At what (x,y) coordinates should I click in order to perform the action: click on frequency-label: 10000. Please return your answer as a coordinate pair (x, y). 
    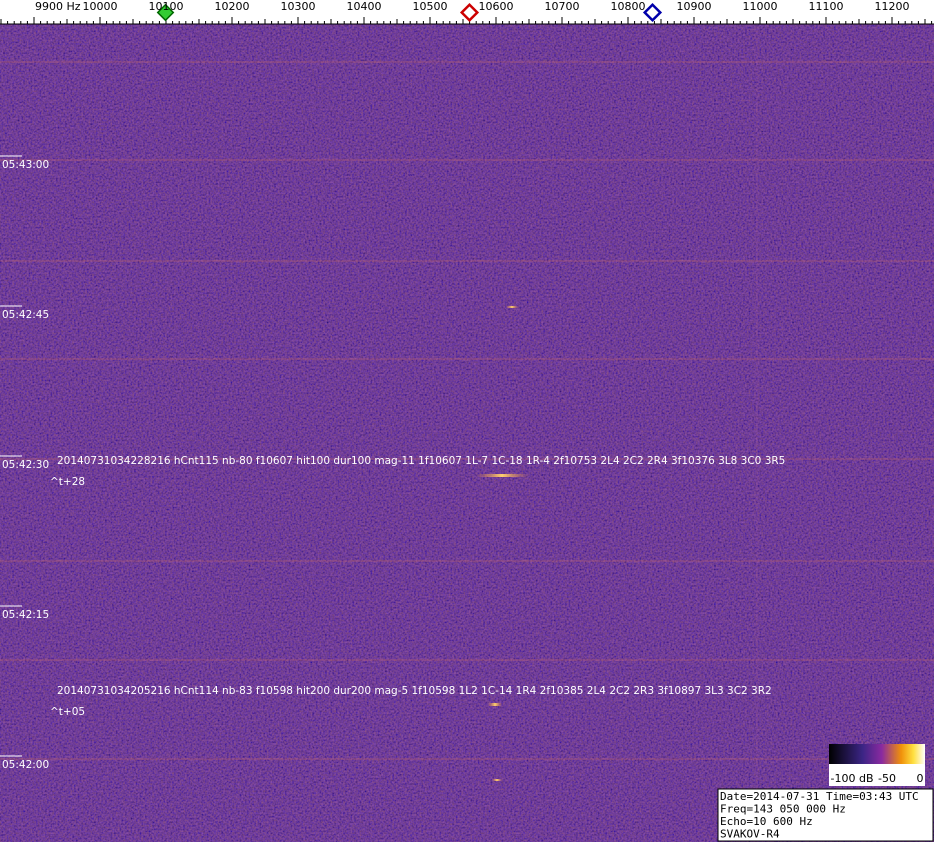
    Looking at the image, I should click on (100, 6).